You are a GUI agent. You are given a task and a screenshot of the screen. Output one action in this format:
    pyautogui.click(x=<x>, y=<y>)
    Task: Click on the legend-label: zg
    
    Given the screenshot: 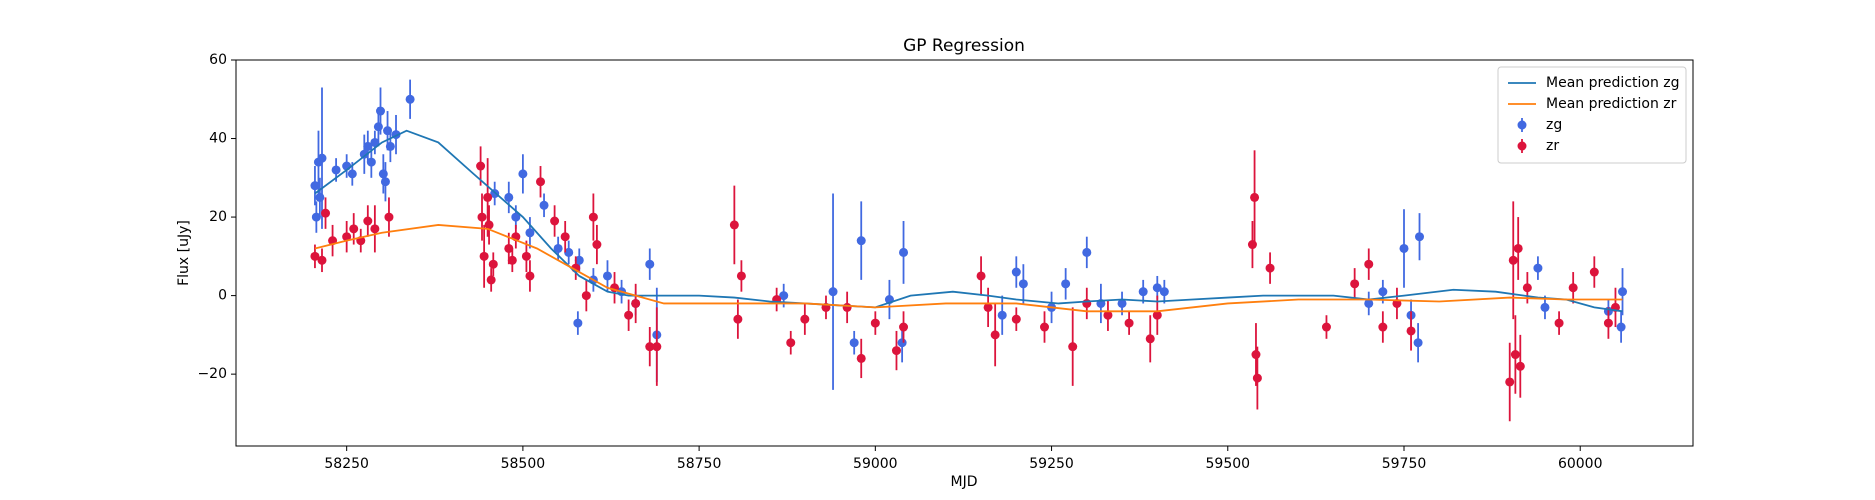 What is the action you would take?
    pyautogui.click(x=1554, y=125)
    